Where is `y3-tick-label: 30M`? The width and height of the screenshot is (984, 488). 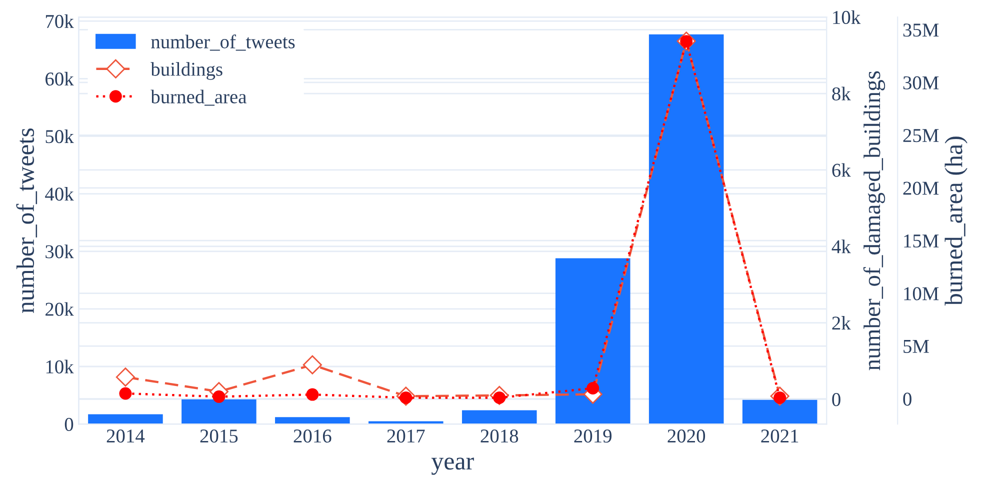
y3-tick-label: 30M is located at coordinates (921, 83).